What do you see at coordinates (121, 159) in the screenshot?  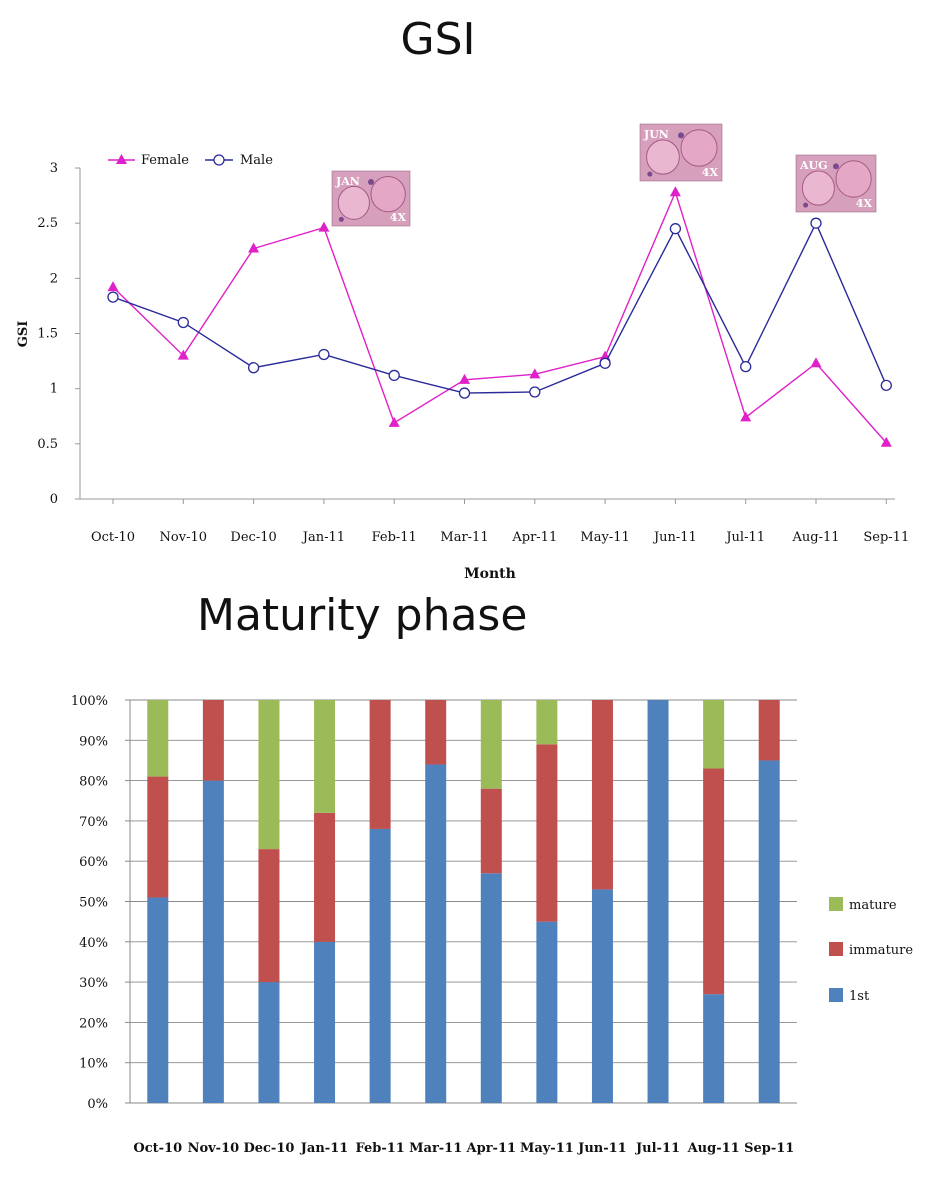 I see `legend-marker-female` at bounding box center [121, 159].